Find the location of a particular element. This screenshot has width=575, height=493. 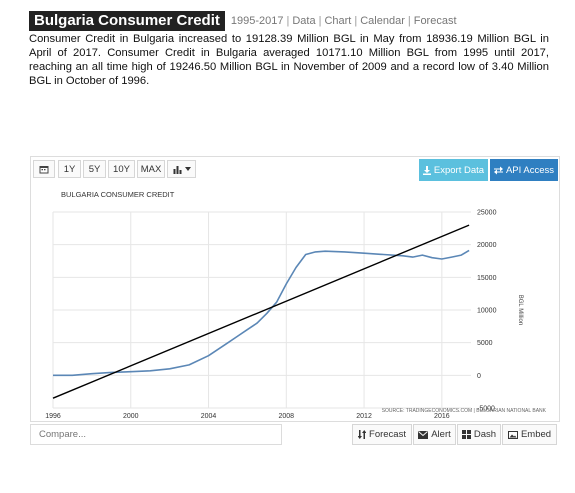

dashboard-icon is located at coordinates (466, 434).